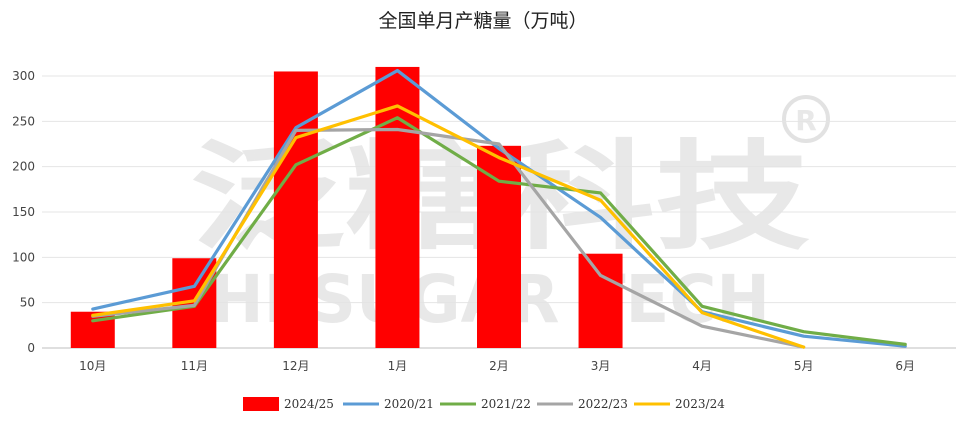  What do you see at coordinates (194, 366) in the screenshot?
I see `x-tick-label: 11月` at bounding box center [194, 366].